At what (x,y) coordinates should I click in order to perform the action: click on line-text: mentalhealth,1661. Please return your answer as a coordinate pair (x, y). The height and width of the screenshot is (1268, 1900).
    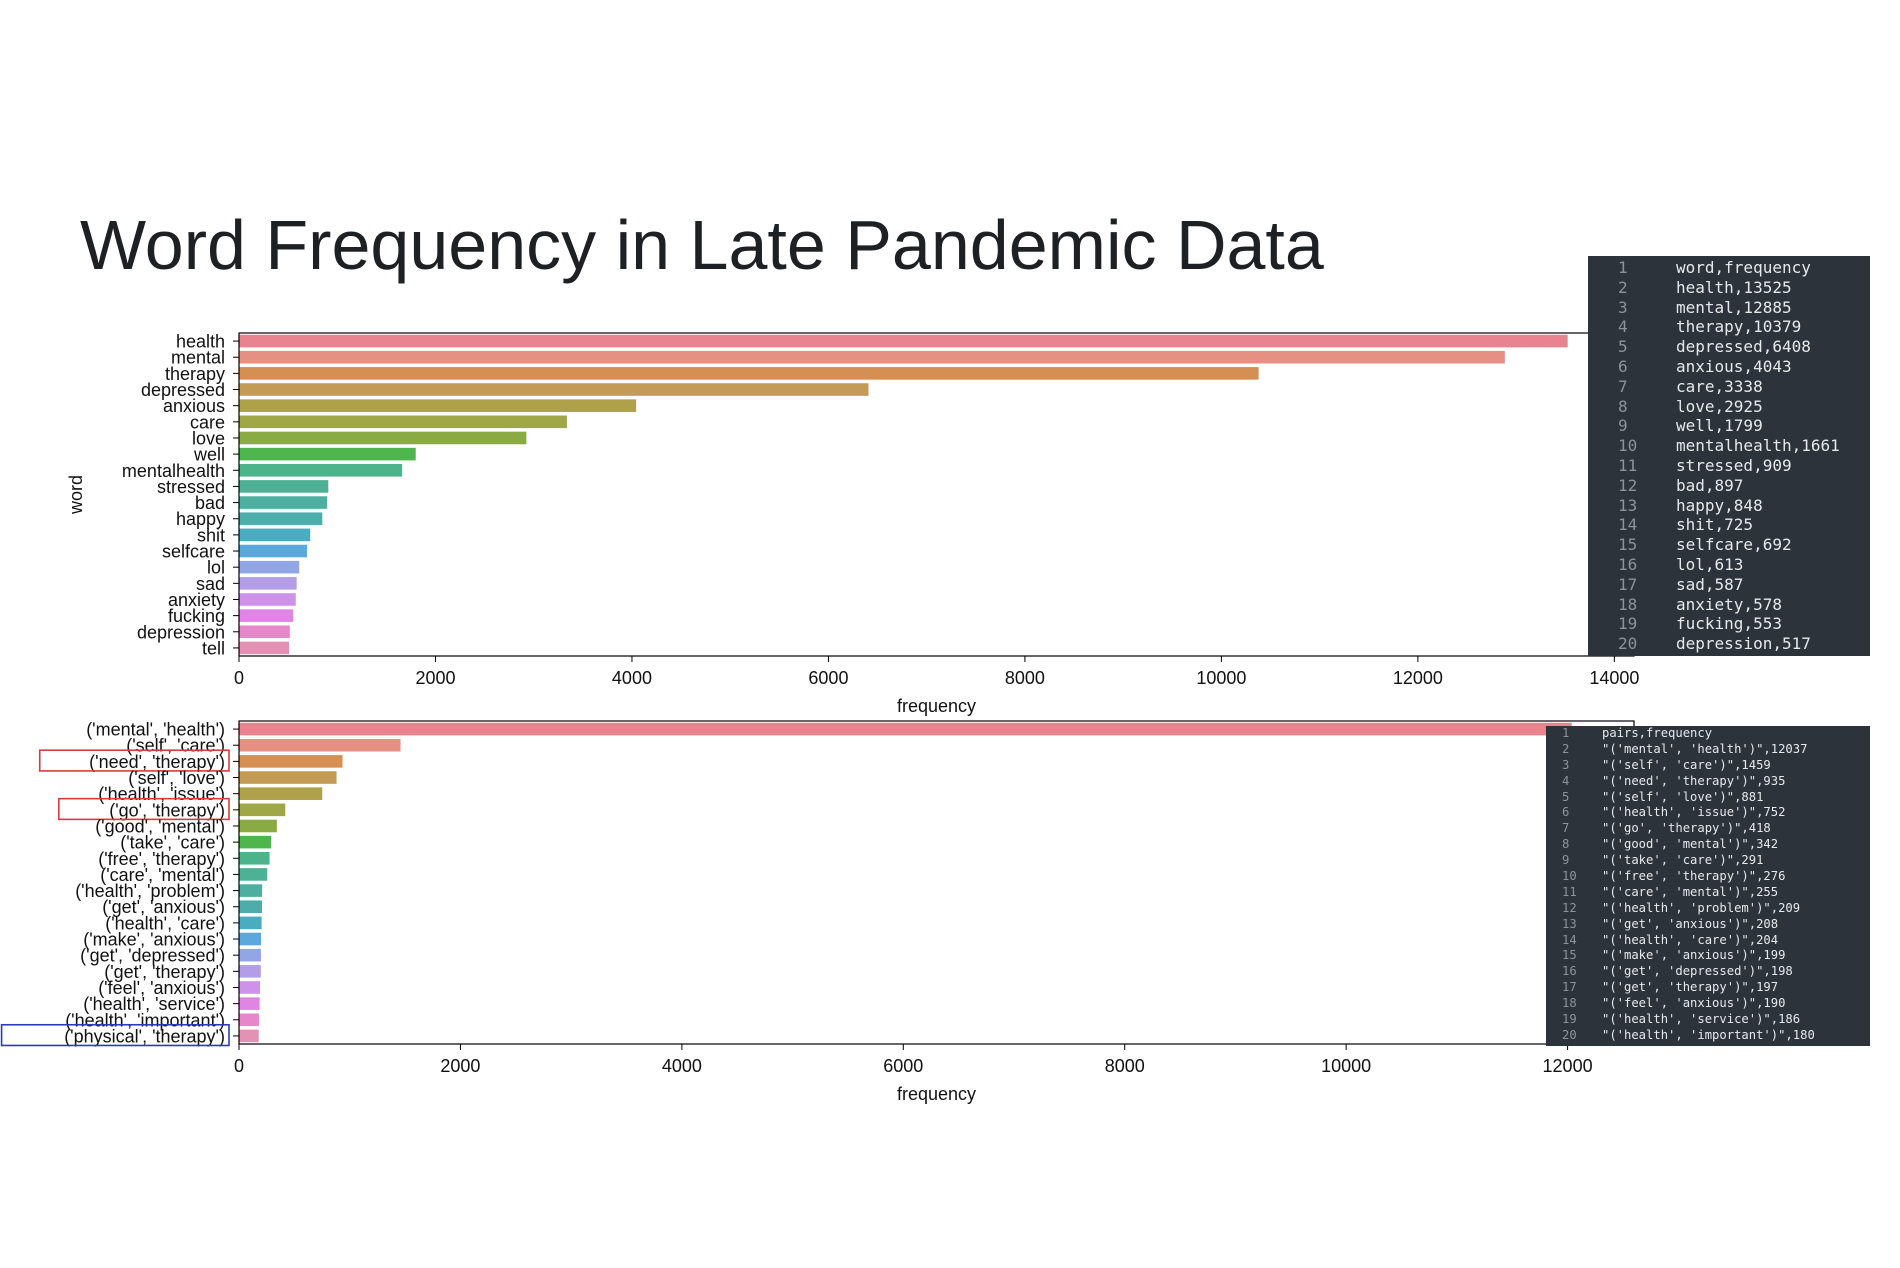
    Looking at the image, I should click on (1758, 446).